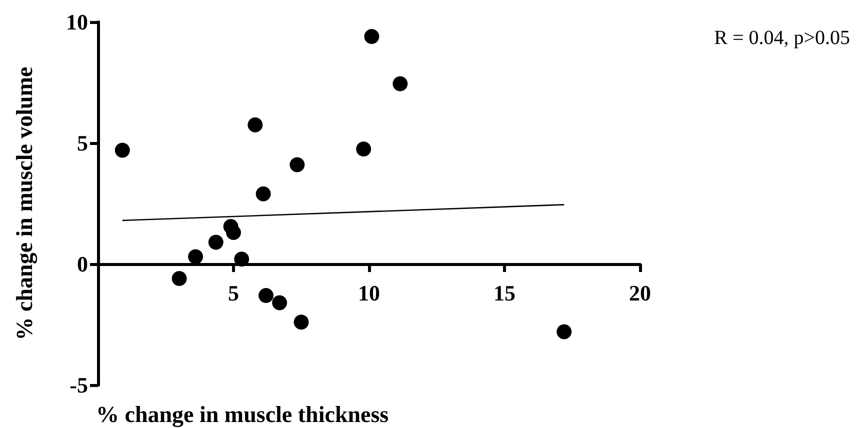  I want to click on y-axis-title: % change in muscle volume, so click(25, 203).